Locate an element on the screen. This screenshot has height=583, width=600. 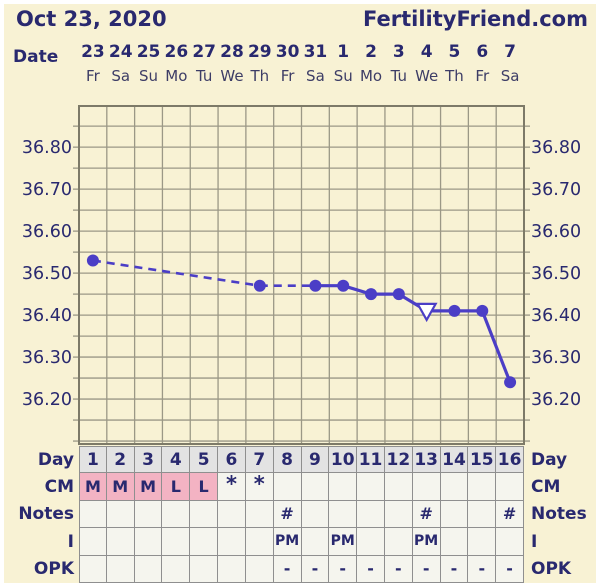
cell-day-day-1: 1 is located at coordinates (93, 460).